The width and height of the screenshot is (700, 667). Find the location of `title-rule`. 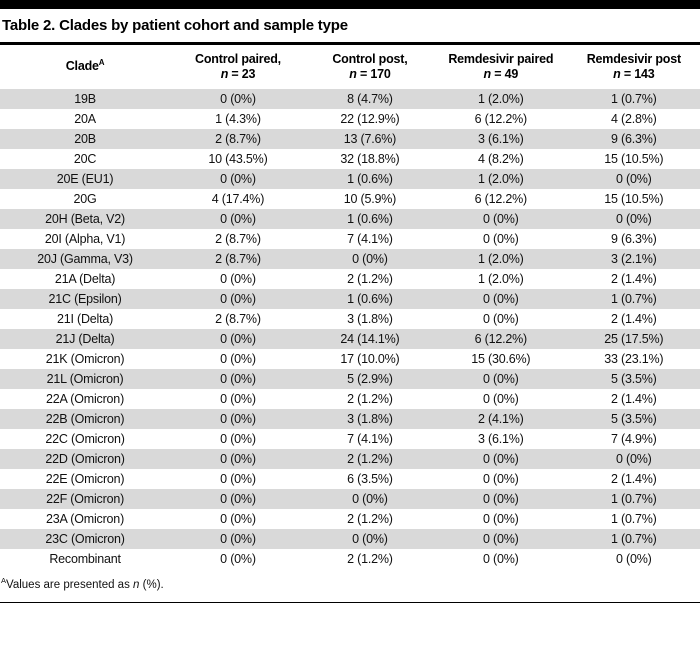

title-rule is located at coordinates (350, 43).